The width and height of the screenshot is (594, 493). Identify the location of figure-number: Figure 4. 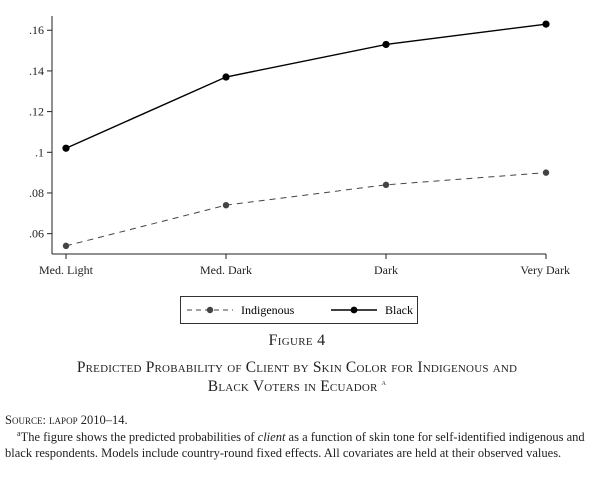
(297, 340).